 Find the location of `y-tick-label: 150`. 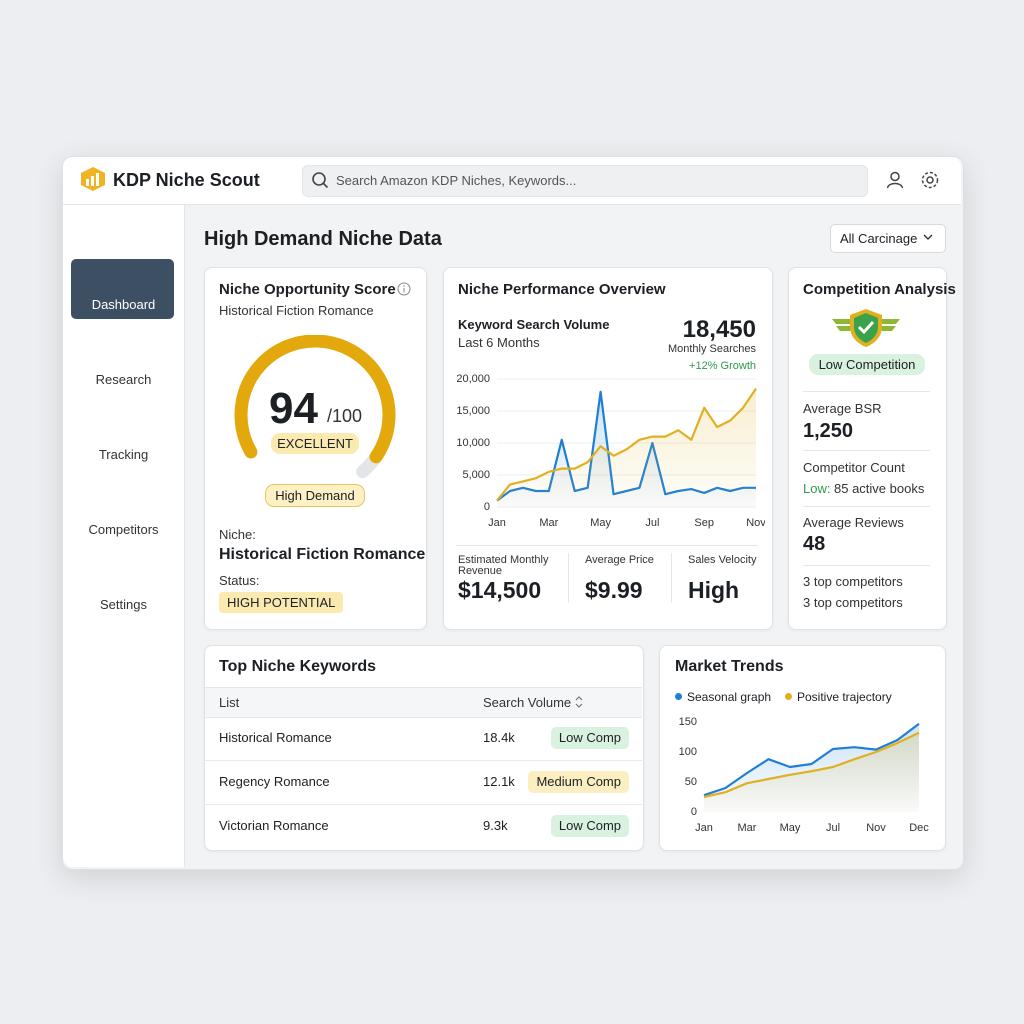

y-tick-label: 150 is located at coordinates (688, 722).